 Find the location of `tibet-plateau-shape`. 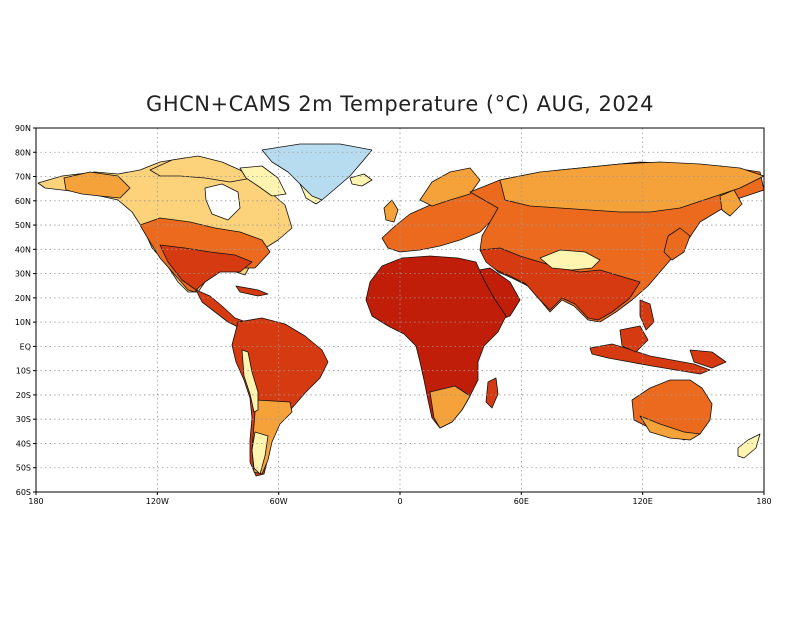

tibet-plateau-shape is located at coordinates (570, 260).